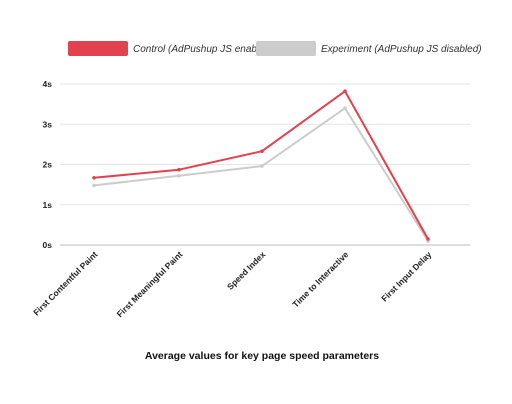 The height and width of the screenshot is (404, 512). Describe the element at coordinates (48, 124) in the screenshot. I see `y-tick-label: 3s` at that location.